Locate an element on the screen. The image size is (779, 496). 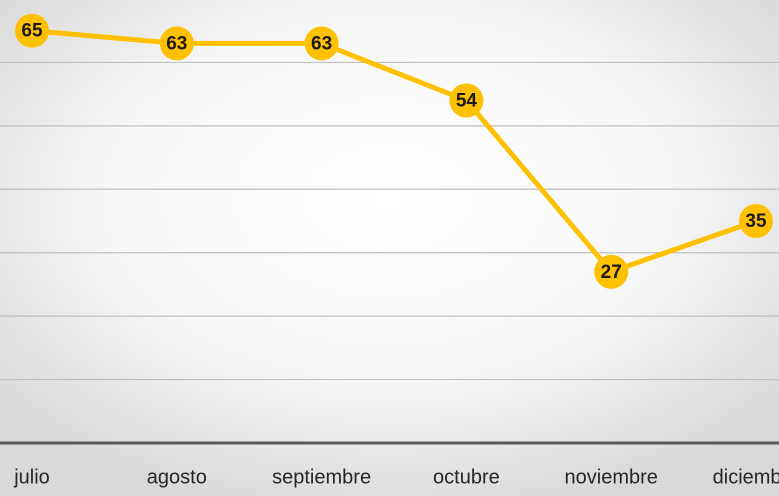
data-label: 27 is located at coordinates (611, 272).